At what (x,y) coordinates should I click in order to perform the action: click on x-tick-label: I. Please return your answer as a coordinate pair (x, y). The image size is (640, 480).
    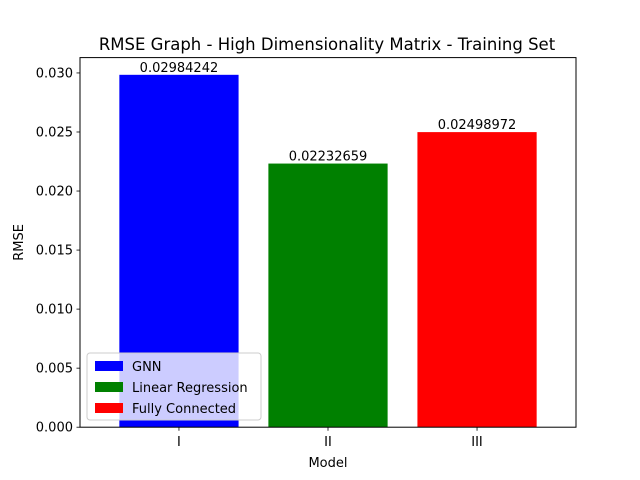
    Looking at the image, I should click on (179, 442).